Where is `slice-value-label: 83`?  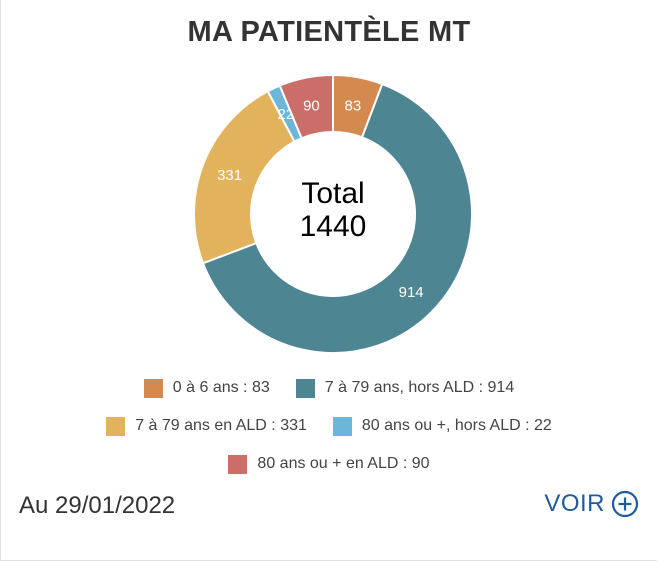
slice-value-label: 83 is located at coordinates (353, 105).